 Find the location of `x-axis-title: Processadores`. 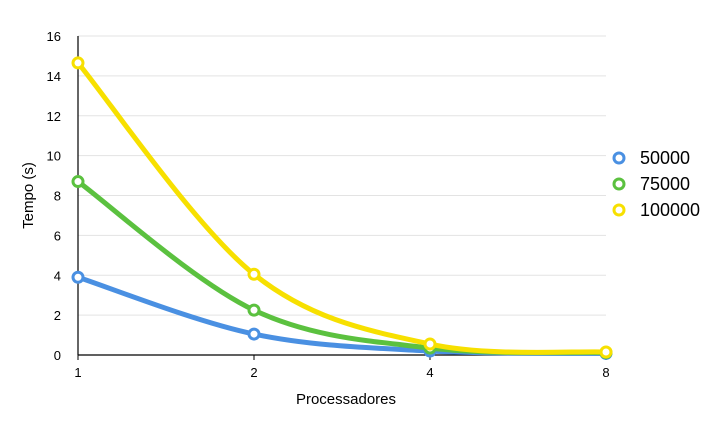

x-axis-title: Processadores is located at coordinates (346, 399).